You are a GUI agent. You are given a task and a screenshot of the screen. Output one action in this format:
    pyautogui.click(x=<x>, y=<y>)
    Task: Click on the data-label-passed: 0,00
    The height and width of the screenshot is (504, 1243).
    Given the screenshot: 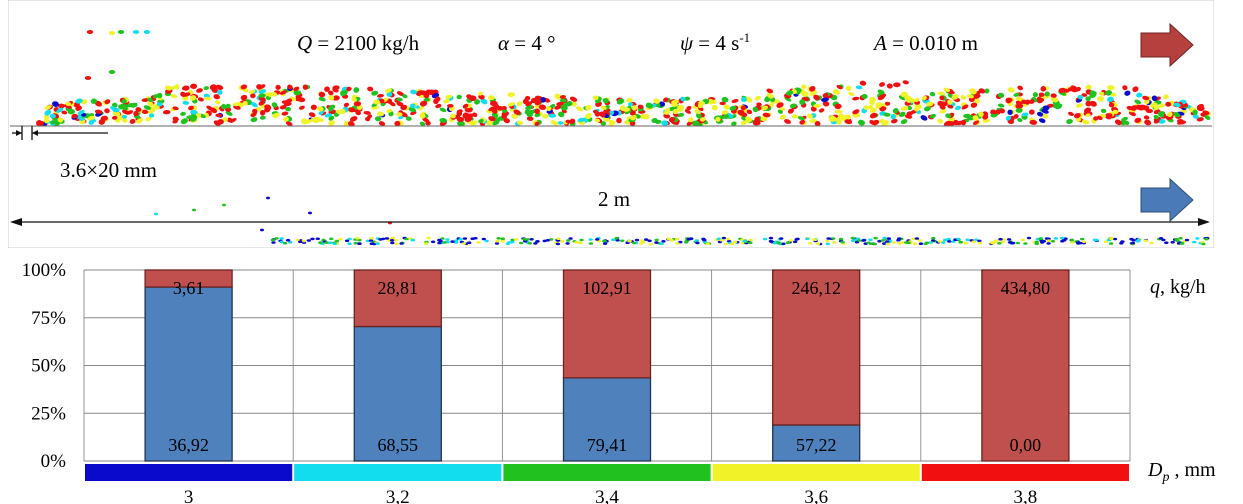 What is the action you would take?
    pyautogui.click(x=1026, y=445)
    